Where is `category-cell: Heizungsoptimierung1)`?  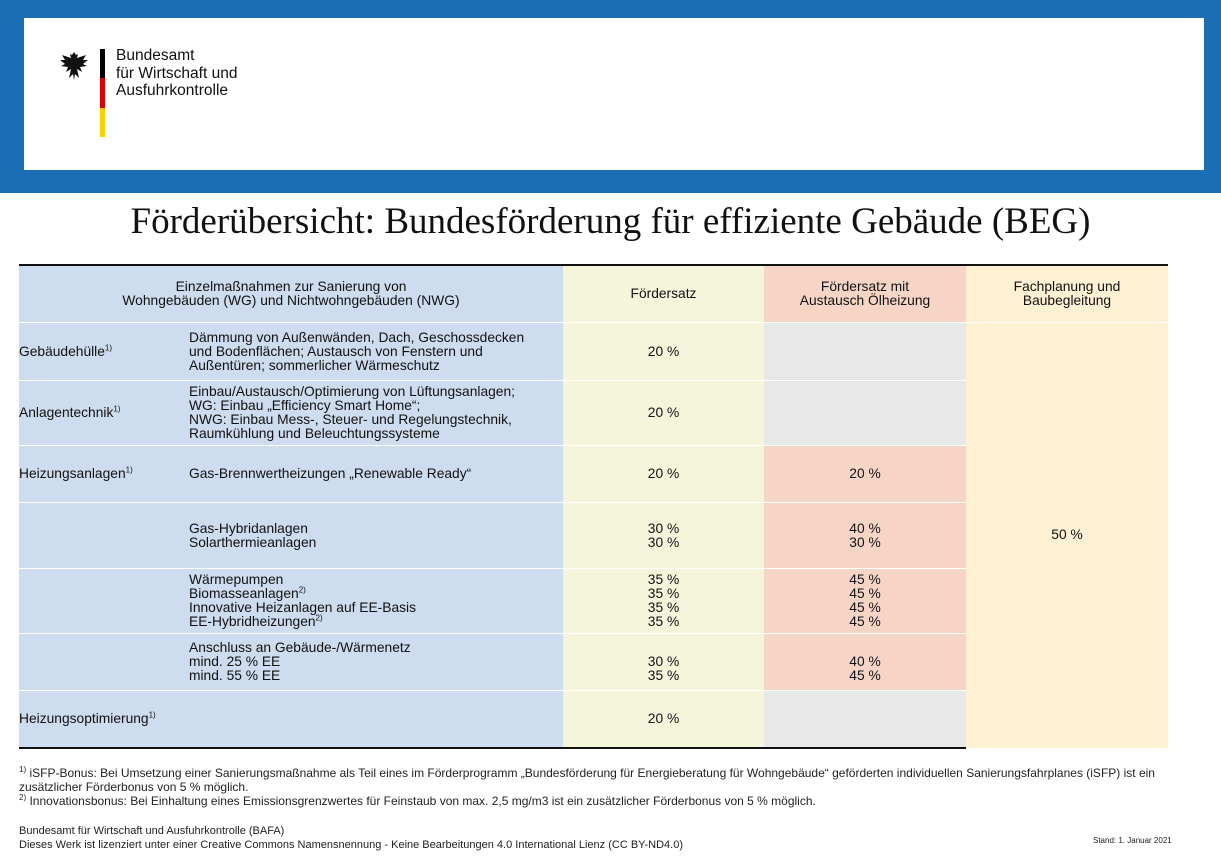 category-cell: Heizungsoptimierung1) is located at coordinates (291, 719).